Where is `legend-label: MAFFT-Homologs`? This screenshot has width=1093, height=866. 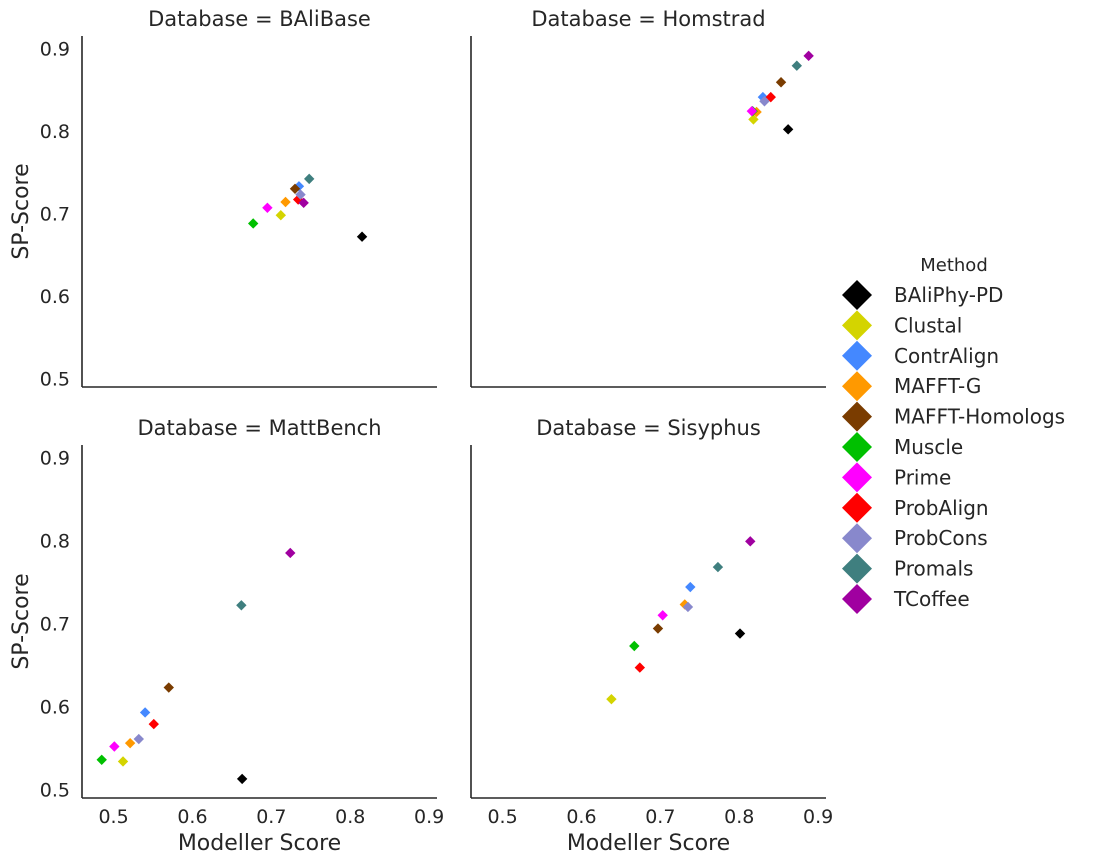 legend-label: MAFFT-Homologs is located at coordinates (979, 417).